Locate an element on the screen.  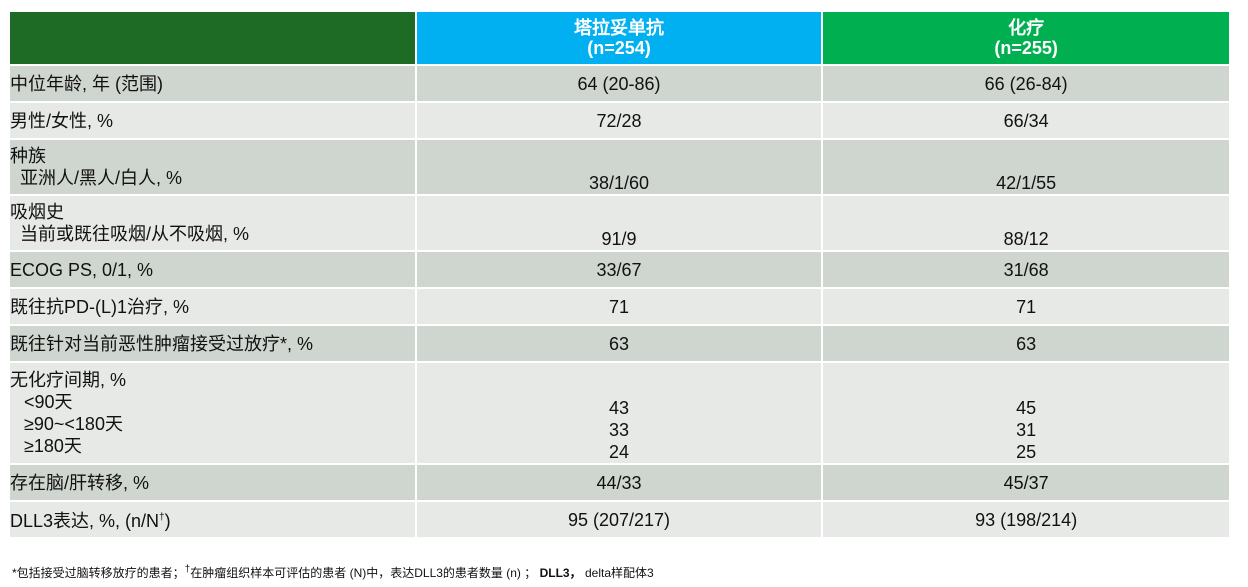
row-value-chemotherapy: 31/68 is located at coordinates (1026, 269).